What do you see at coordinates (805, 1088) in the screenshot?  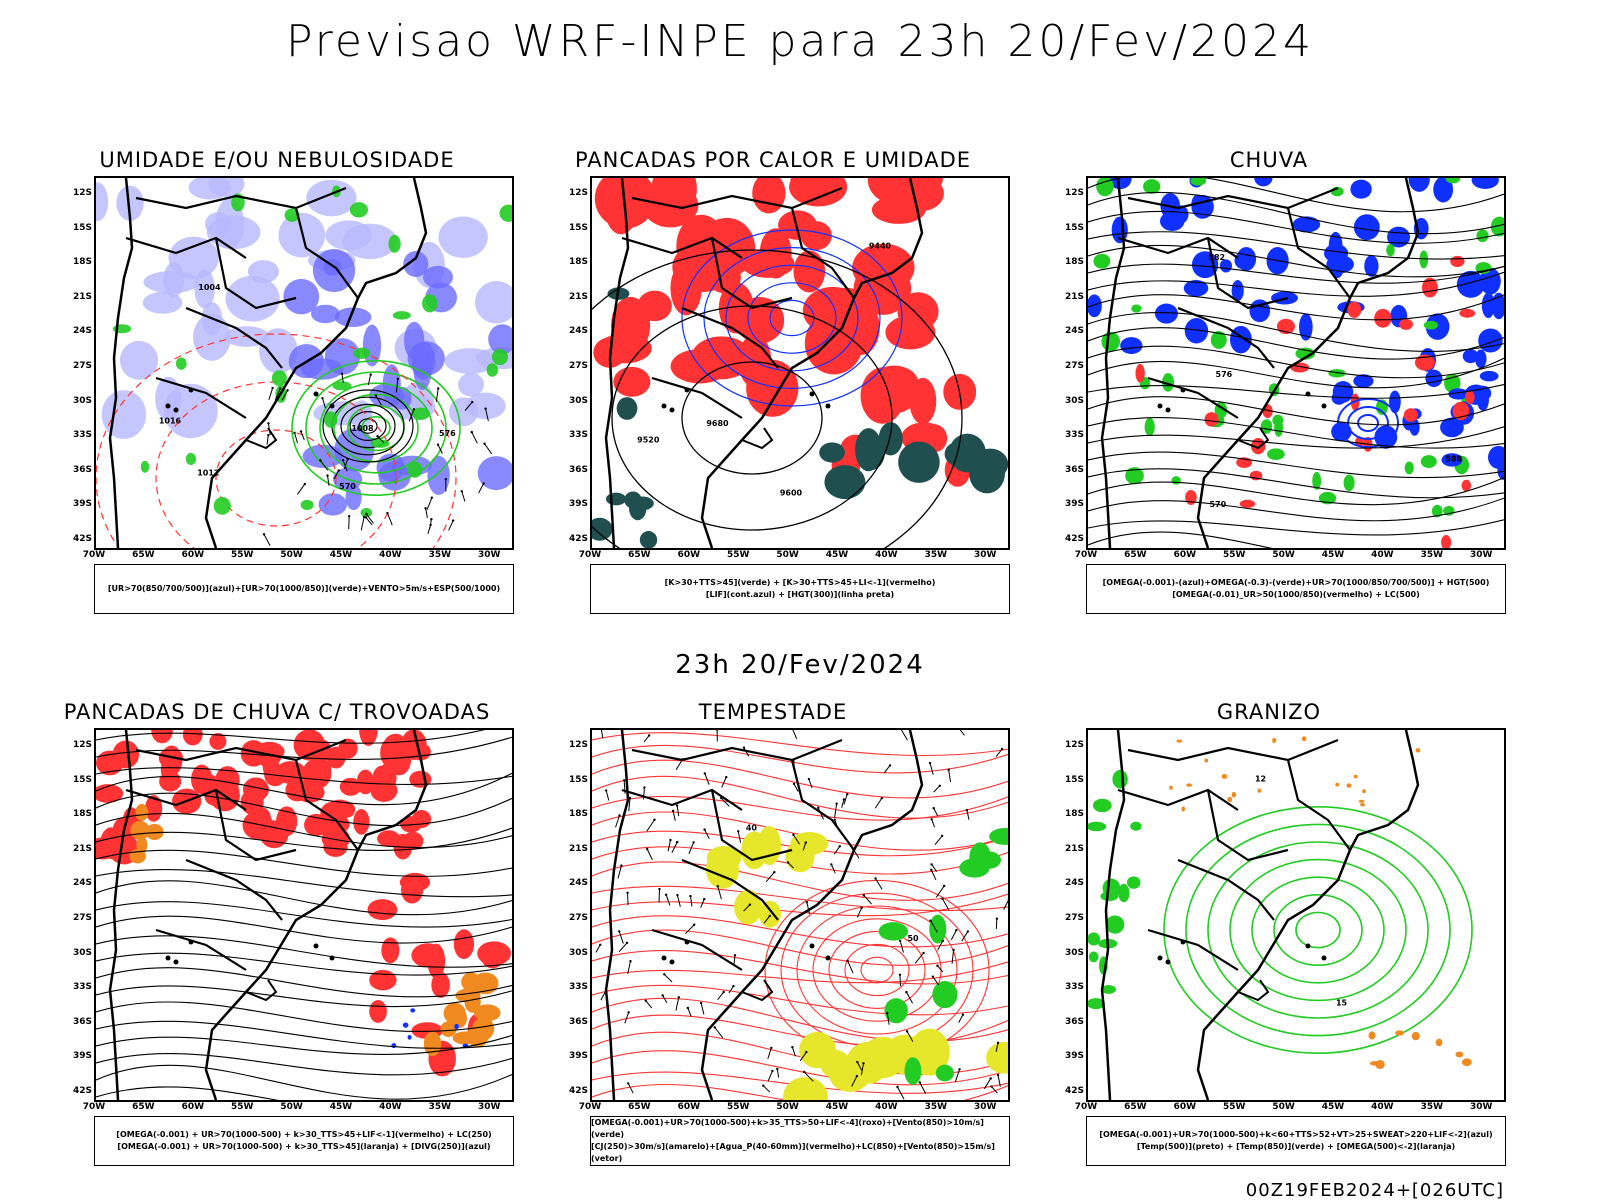 I see `jet-area` at bounding box center [805, 1088].